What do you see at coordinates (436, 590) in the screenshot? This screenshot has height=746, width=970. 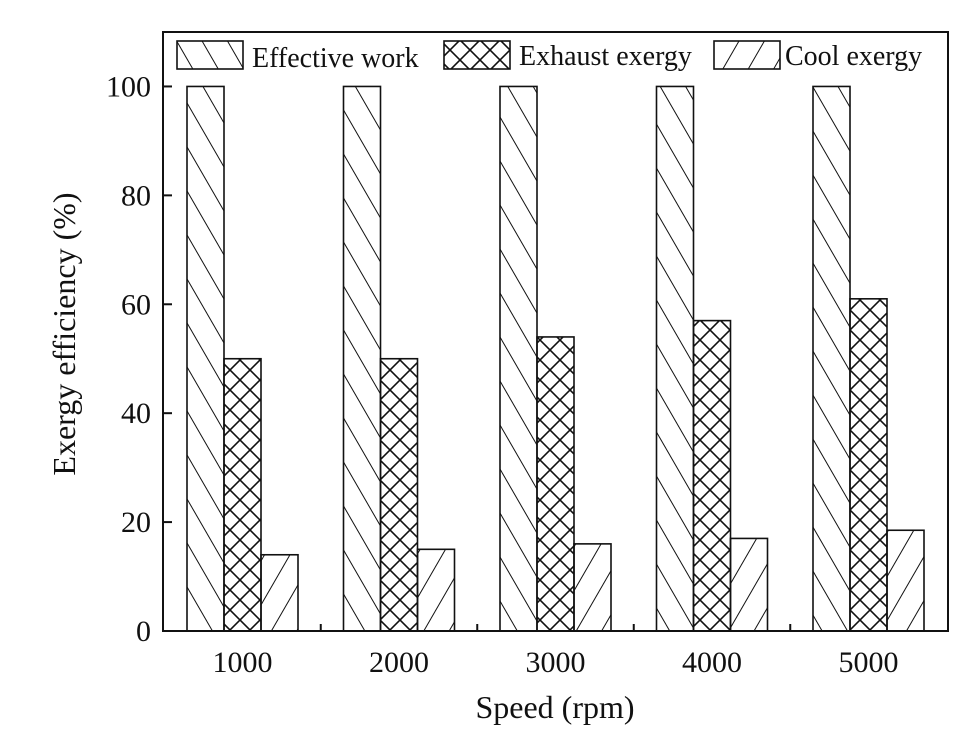 I see `bar-cool-exergy-2000` at bounding box center [436, 590].